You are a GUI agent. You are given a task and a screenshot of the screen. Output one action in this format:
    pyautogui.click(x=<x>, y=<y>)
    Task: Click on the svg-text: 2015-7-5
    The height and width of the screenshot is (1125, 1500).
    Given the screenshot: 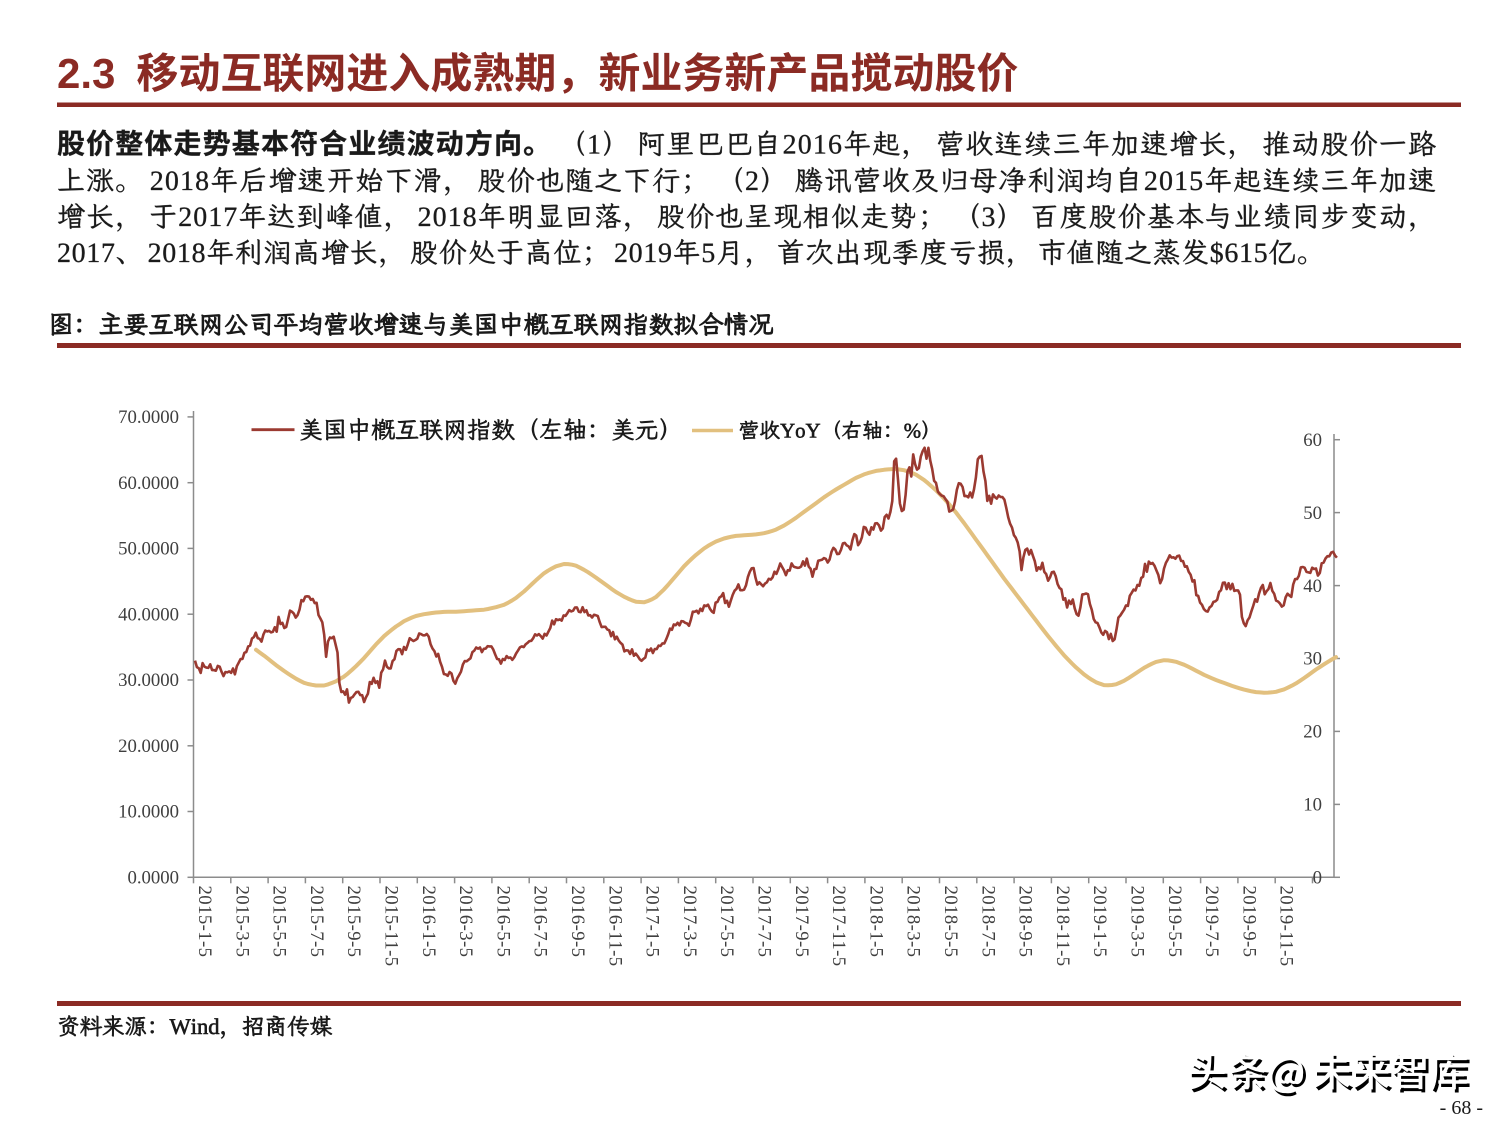 What is the action you would take?
    pyautogui.click(x=316, y=922)
    